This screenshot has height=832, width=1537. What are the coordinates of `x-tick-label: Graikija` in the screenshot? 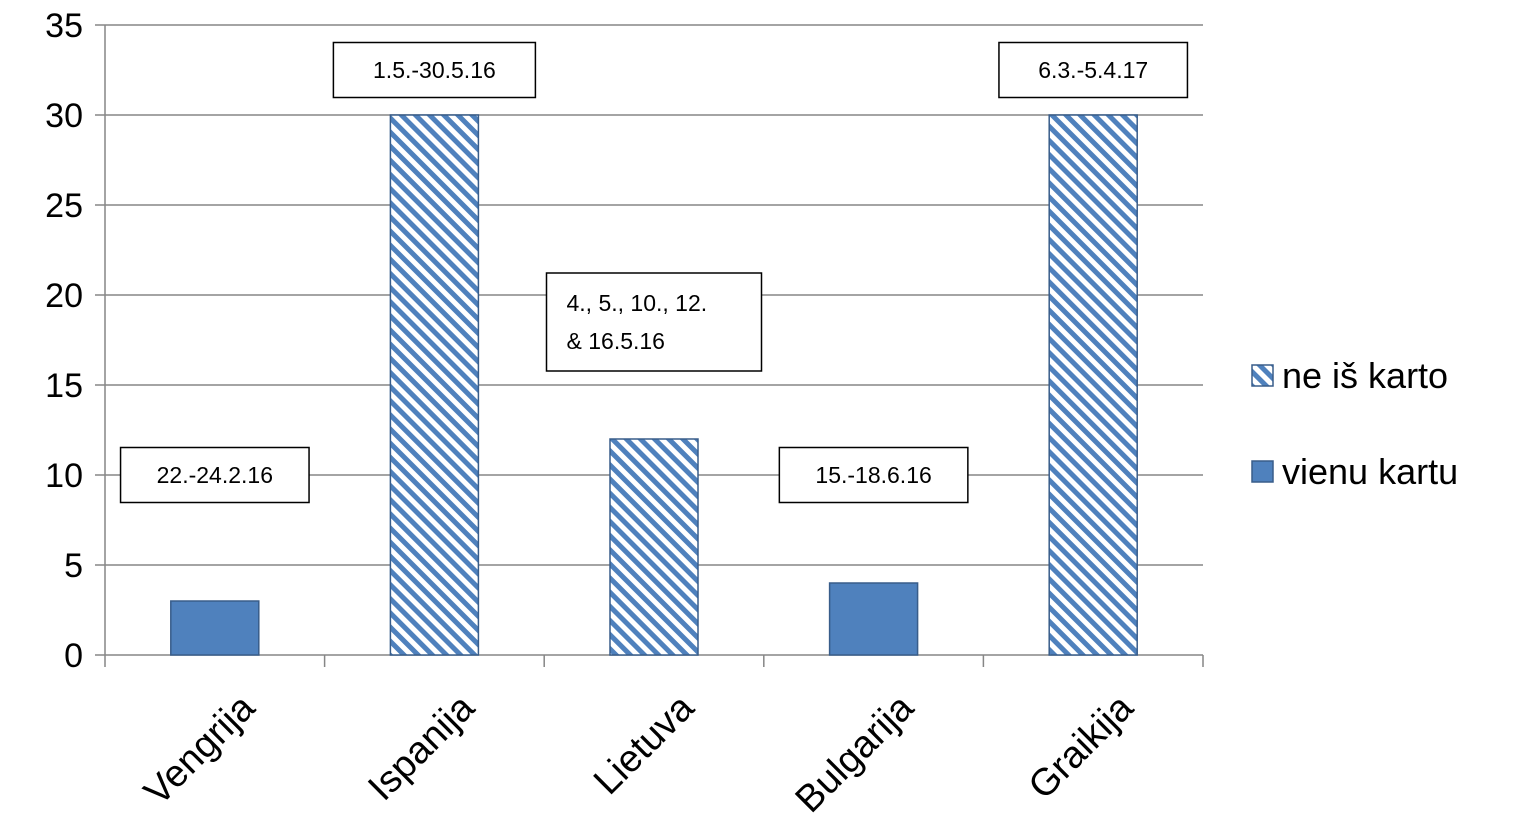 It's located at (1081, 746).